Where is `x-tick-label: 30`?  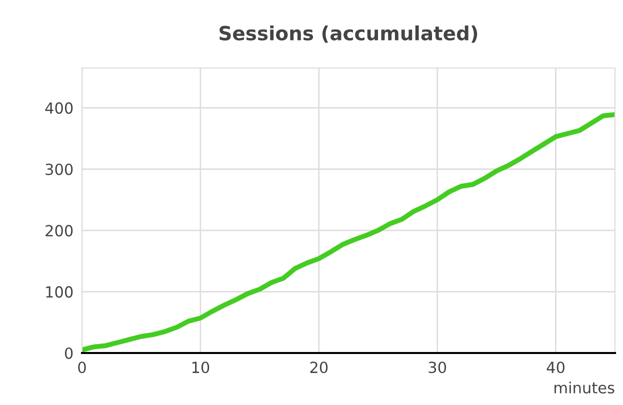
x-tick-label: 30 is located at coordinates (437, 368).